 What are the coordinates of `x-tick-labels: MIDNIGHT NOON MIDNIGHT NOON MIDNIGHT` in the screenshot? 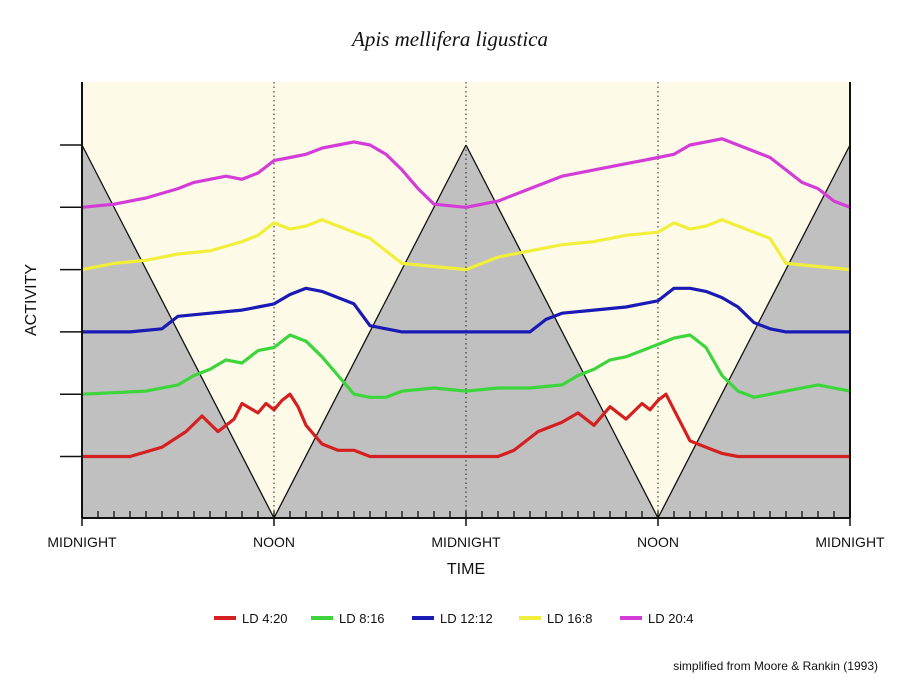 It's located at (466, 542).